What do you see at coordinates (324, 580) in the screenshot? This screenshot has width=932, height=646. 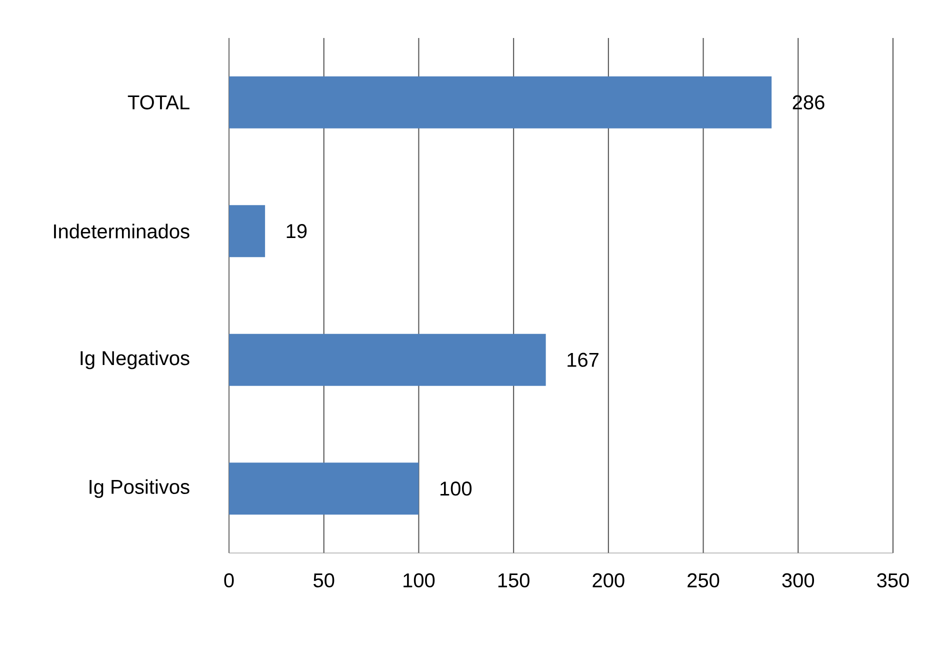 I see `x-tick-label: 50` at bounding box center [324, 580].